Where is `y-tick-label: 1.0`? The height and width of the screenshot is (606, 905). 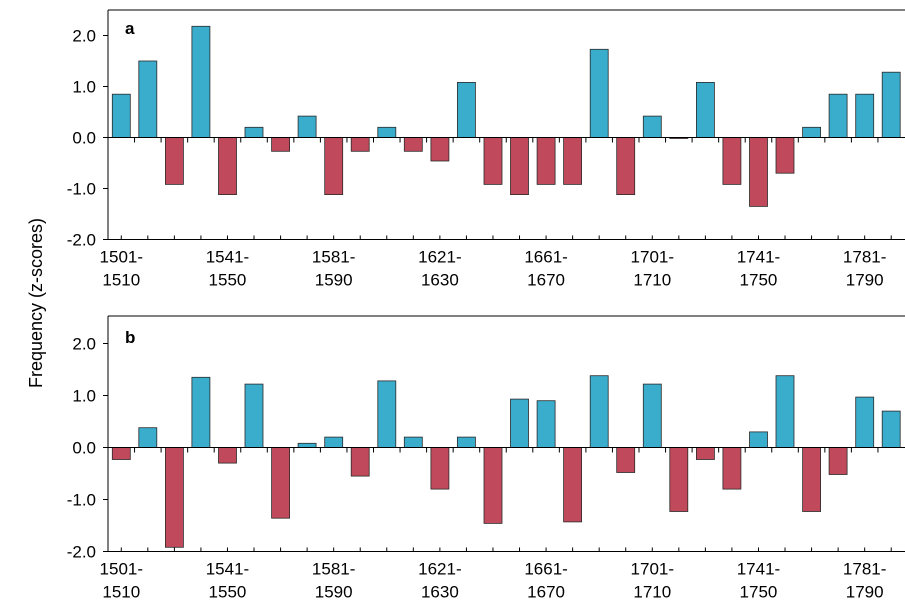 y-tick-label: 1.0 is located at coordinates (84, 87).